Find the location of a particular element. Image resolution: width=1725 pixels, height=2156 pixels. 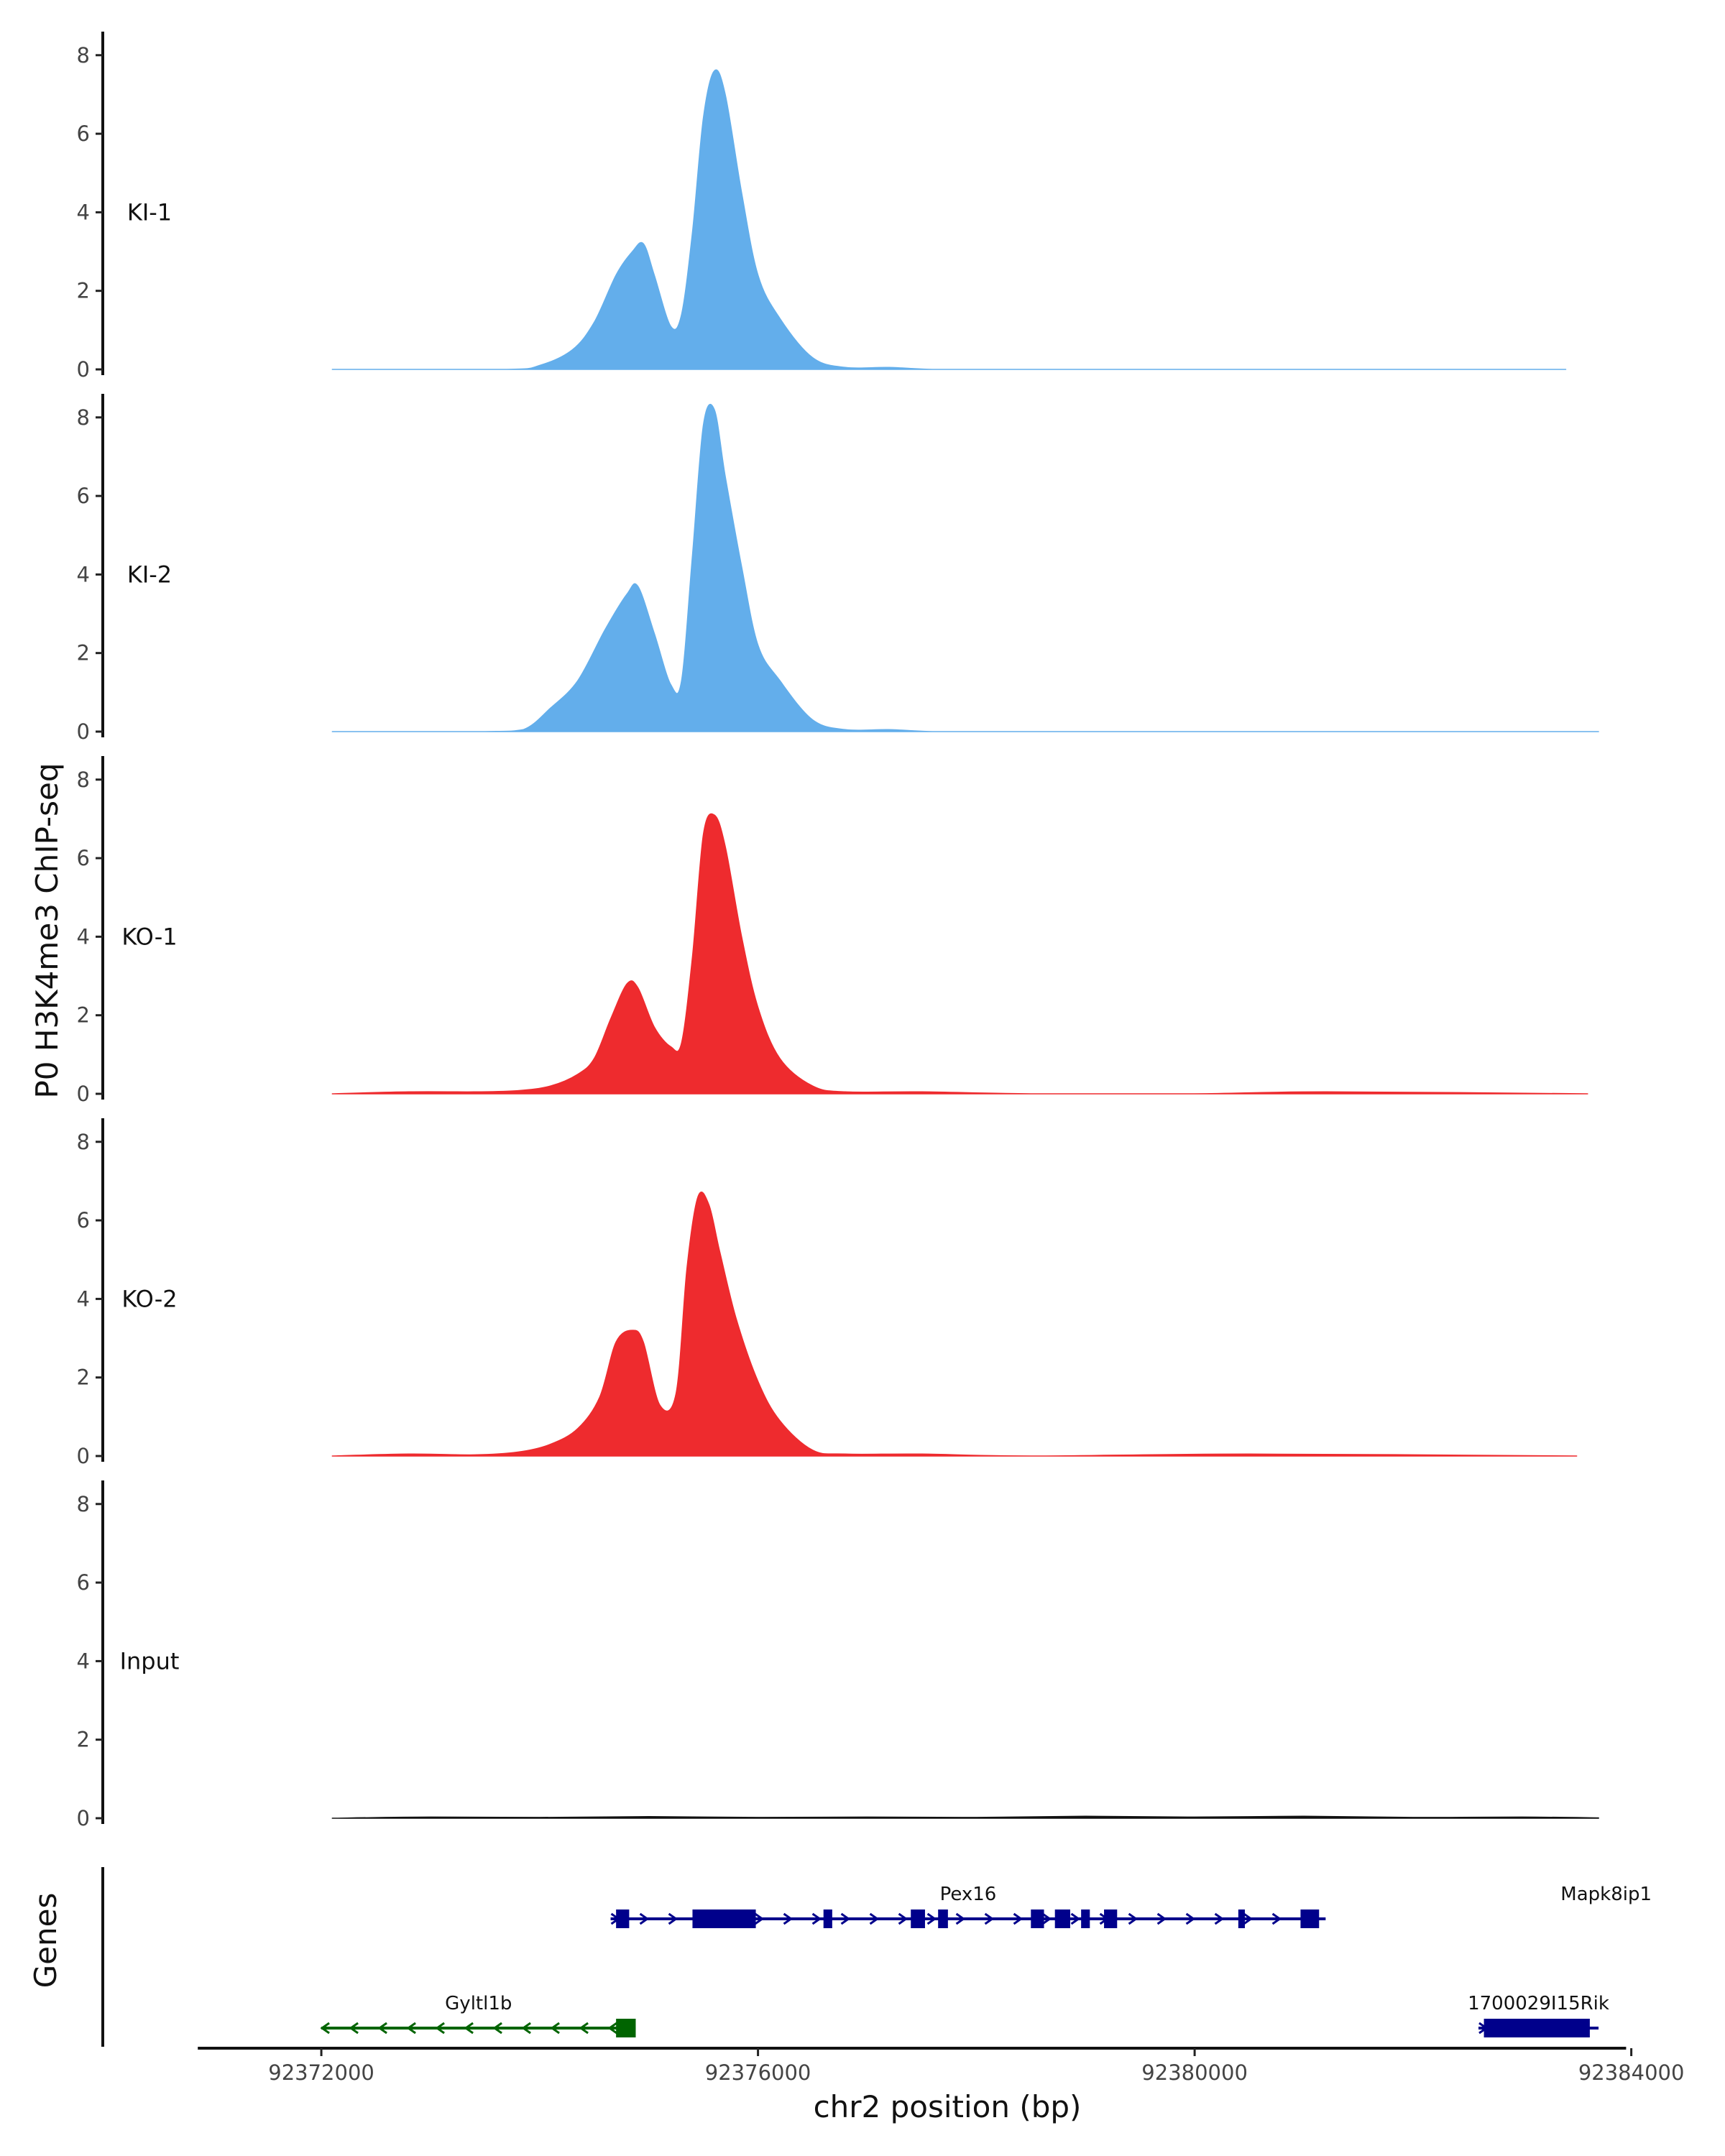

track-label: KO-1 is located at coordinates (149, 937).